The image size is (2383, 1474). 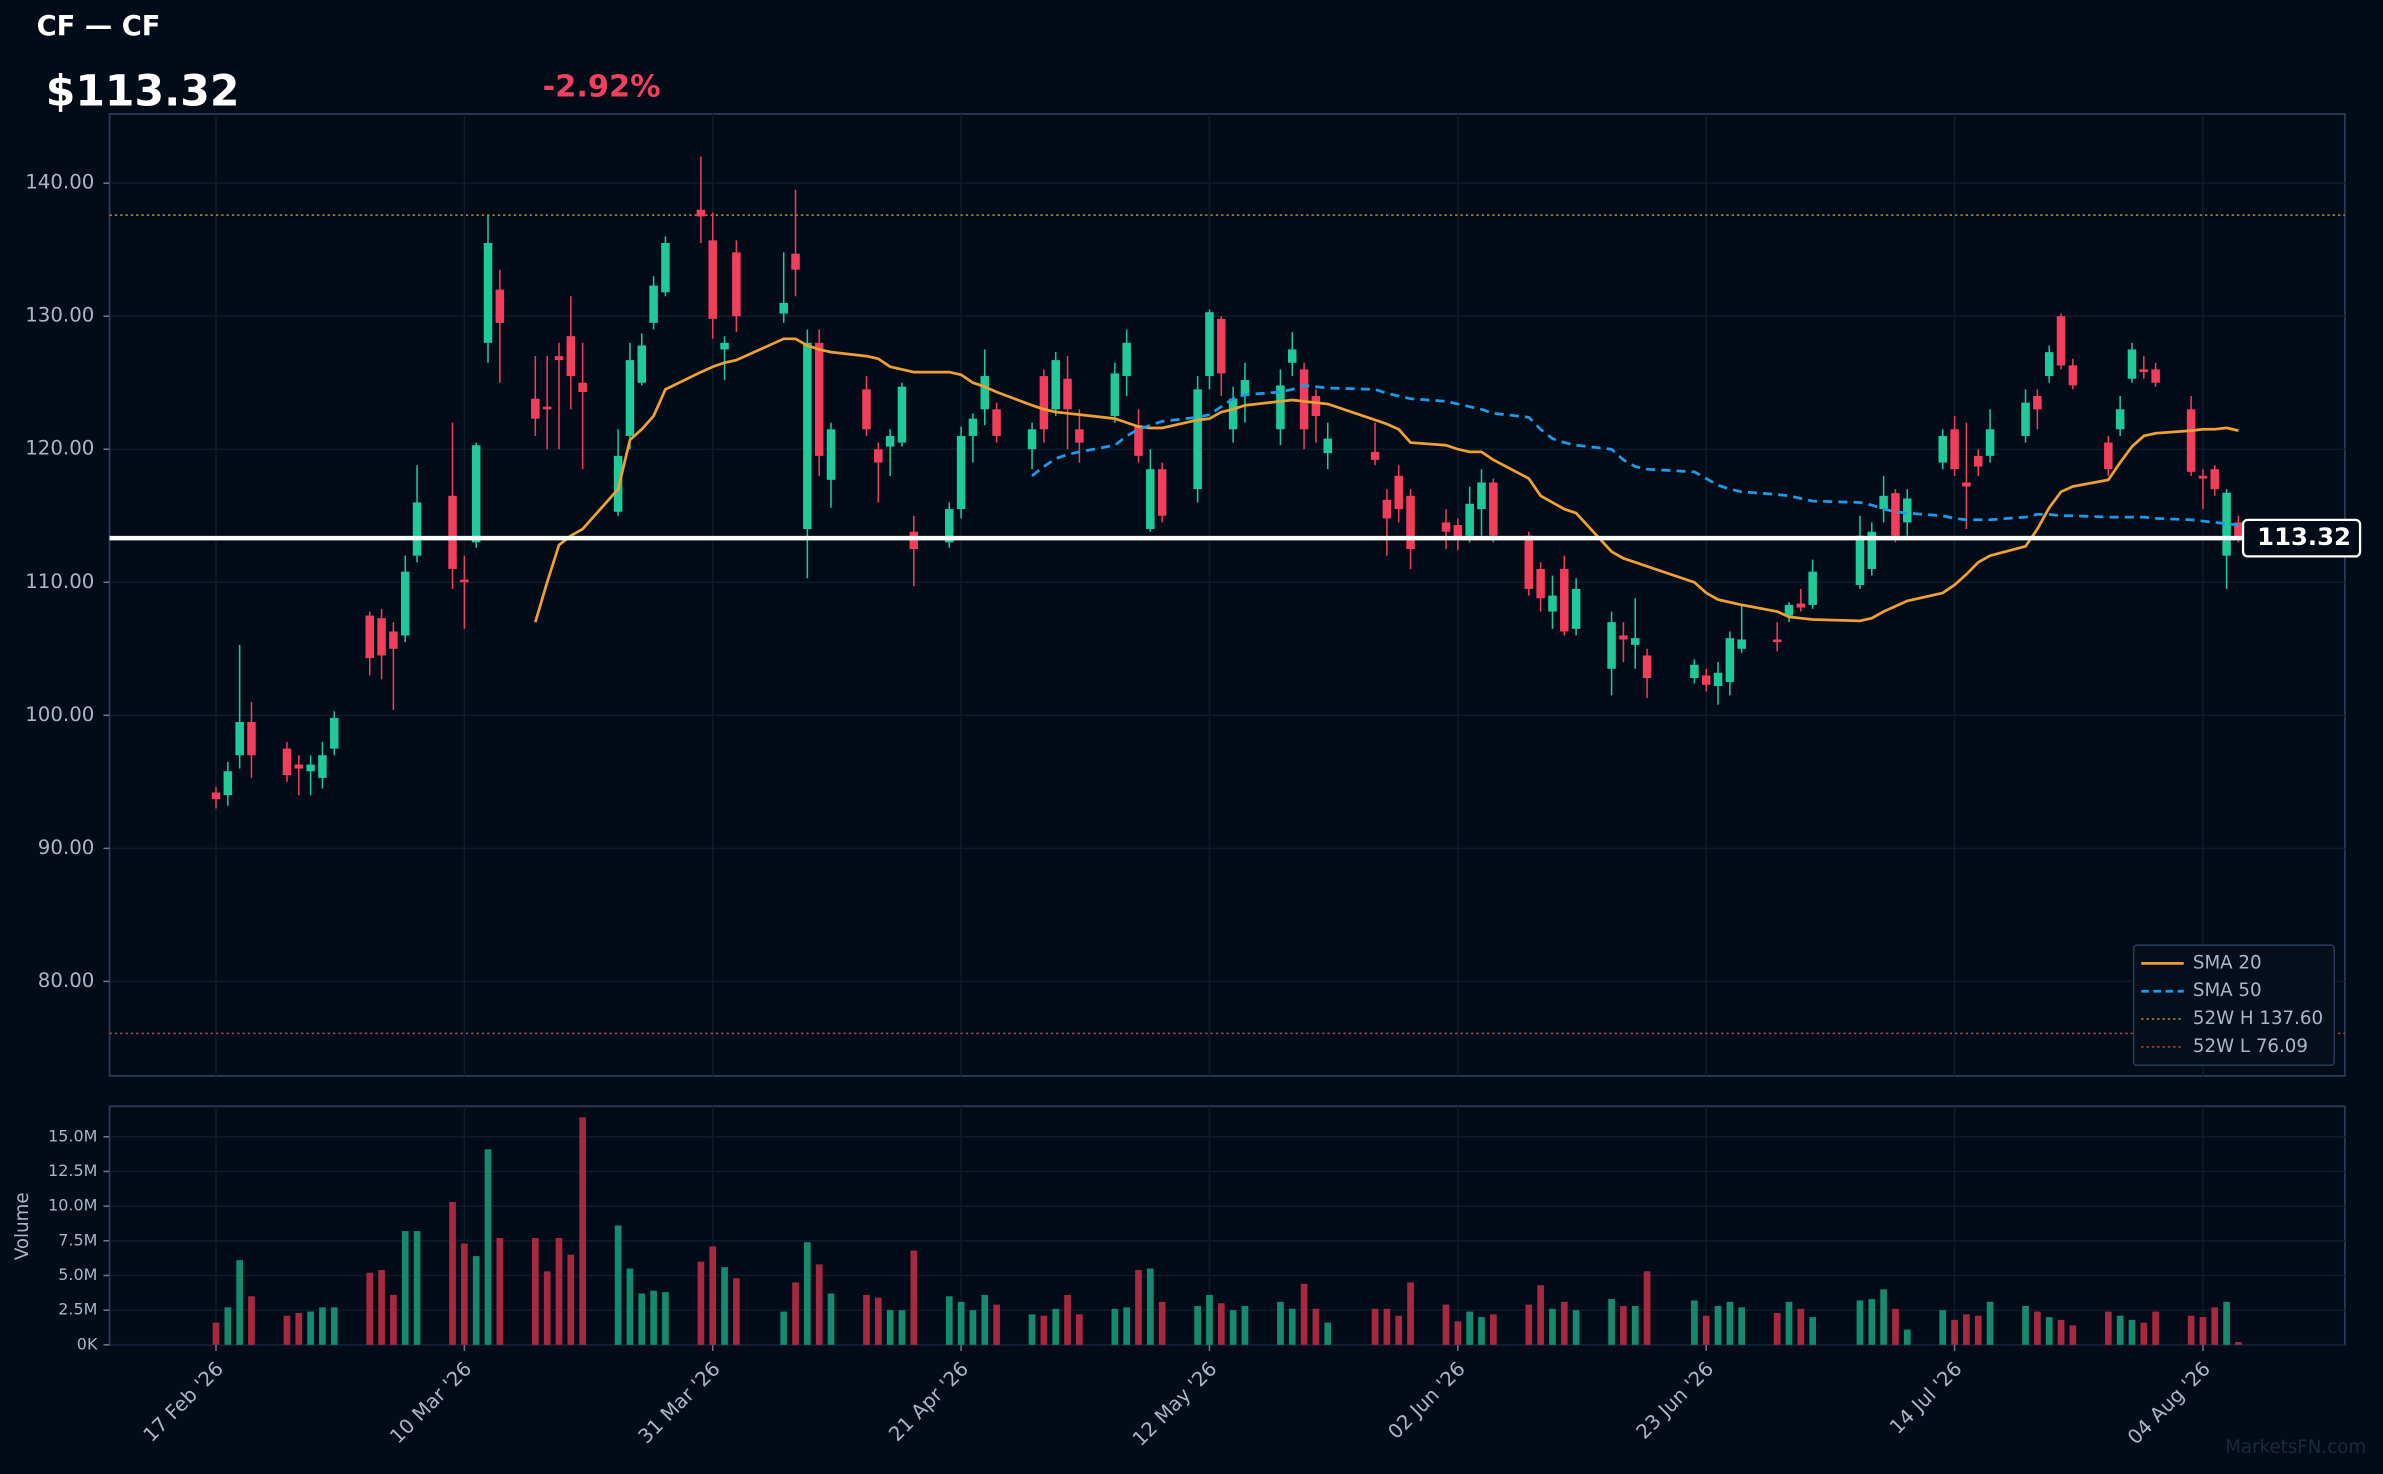 I want to click on watermark: MarketsFN.com, so click(x=2295, y=1447).